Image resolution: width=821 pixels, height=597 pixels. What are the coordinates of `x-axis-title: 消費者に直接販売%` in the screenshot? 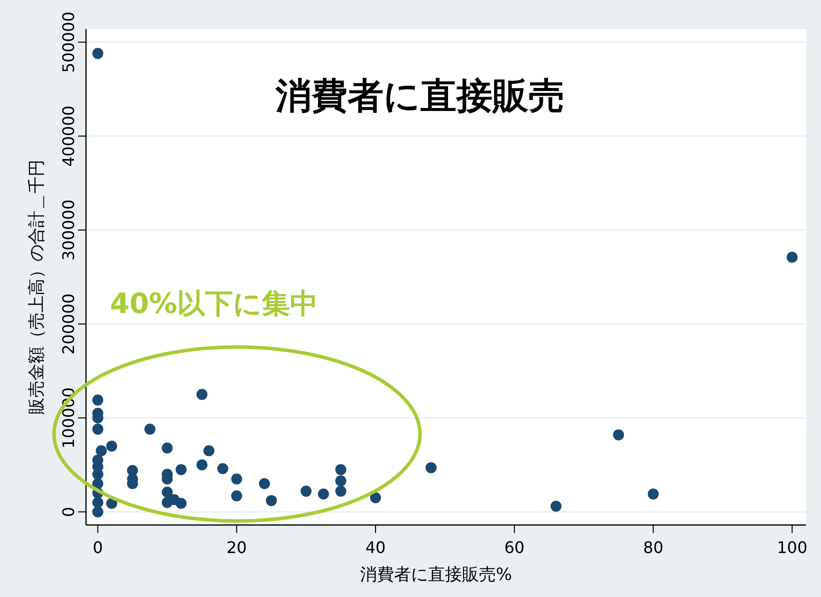 It's located at (436, 575).